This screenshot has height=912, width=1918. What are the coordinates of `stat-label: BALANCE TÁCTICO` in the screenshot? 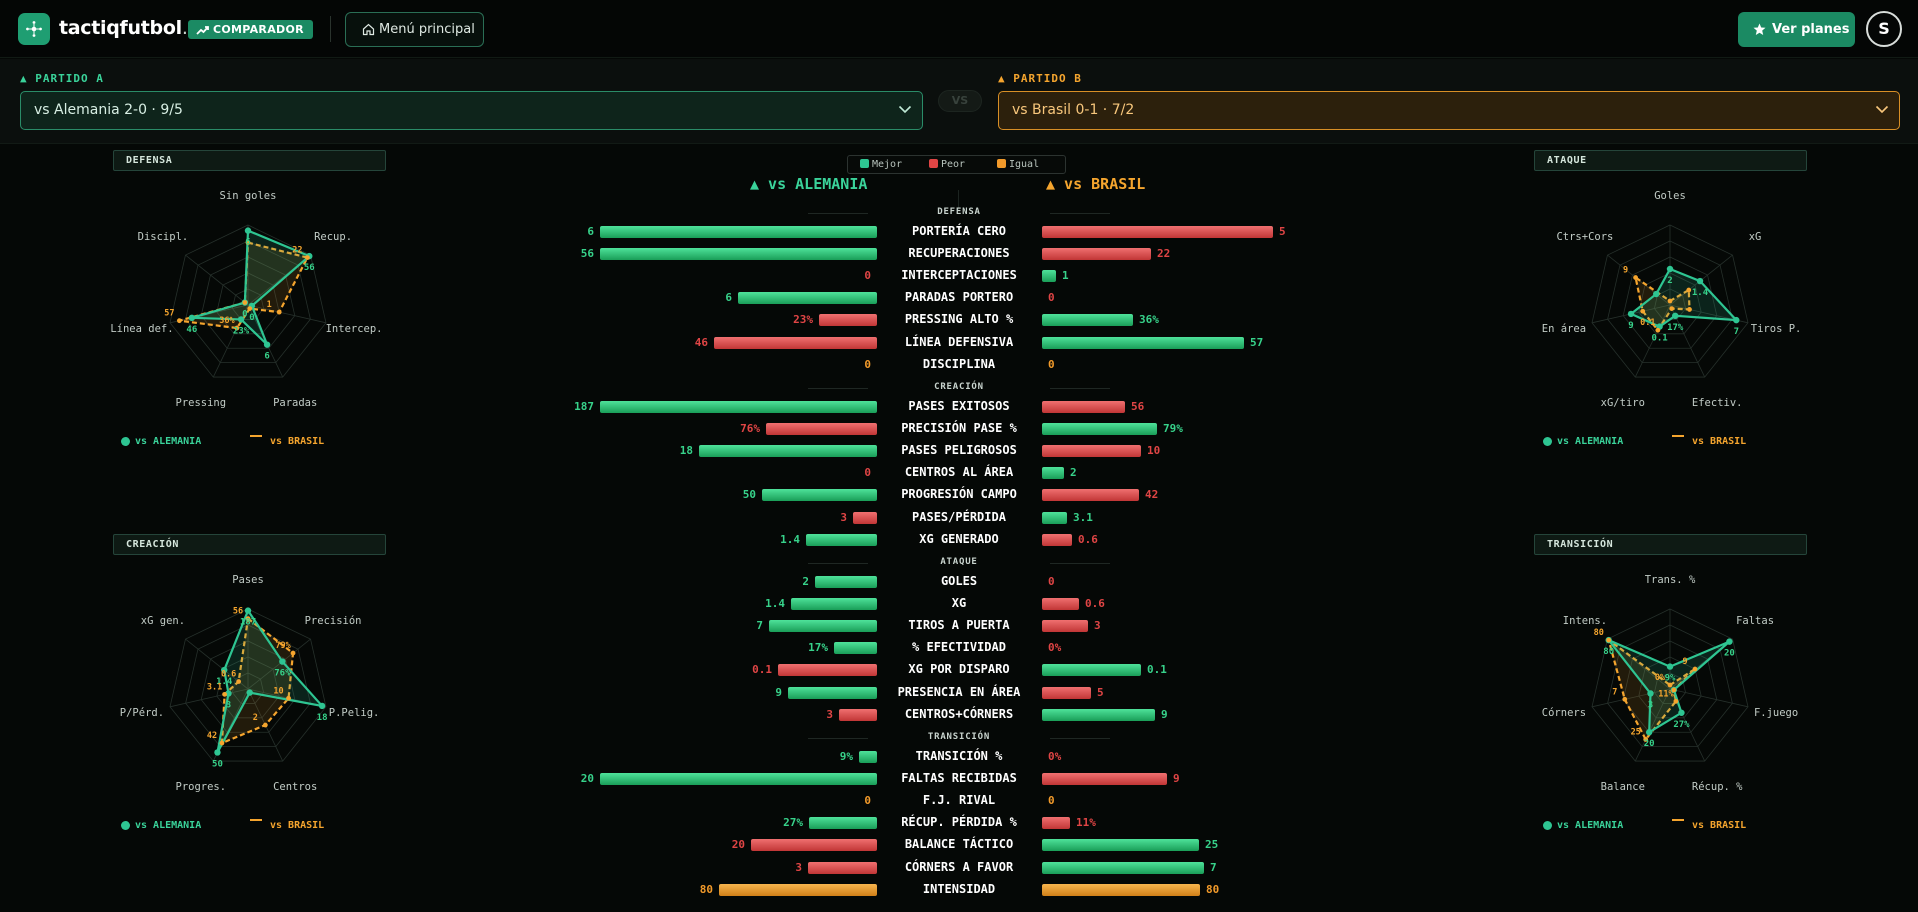 It's located at (959, 844).